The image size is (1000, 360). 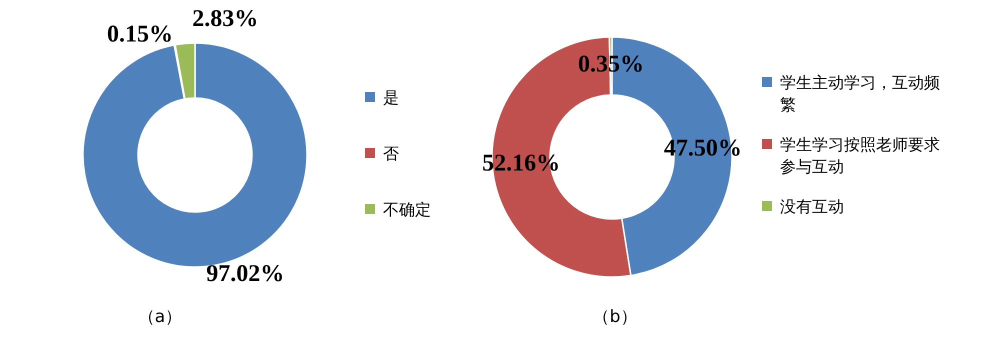 What do you see at coordinates (160, 317) in the screenshot?
I see `text: （a）` at bounding box center [160, 317].